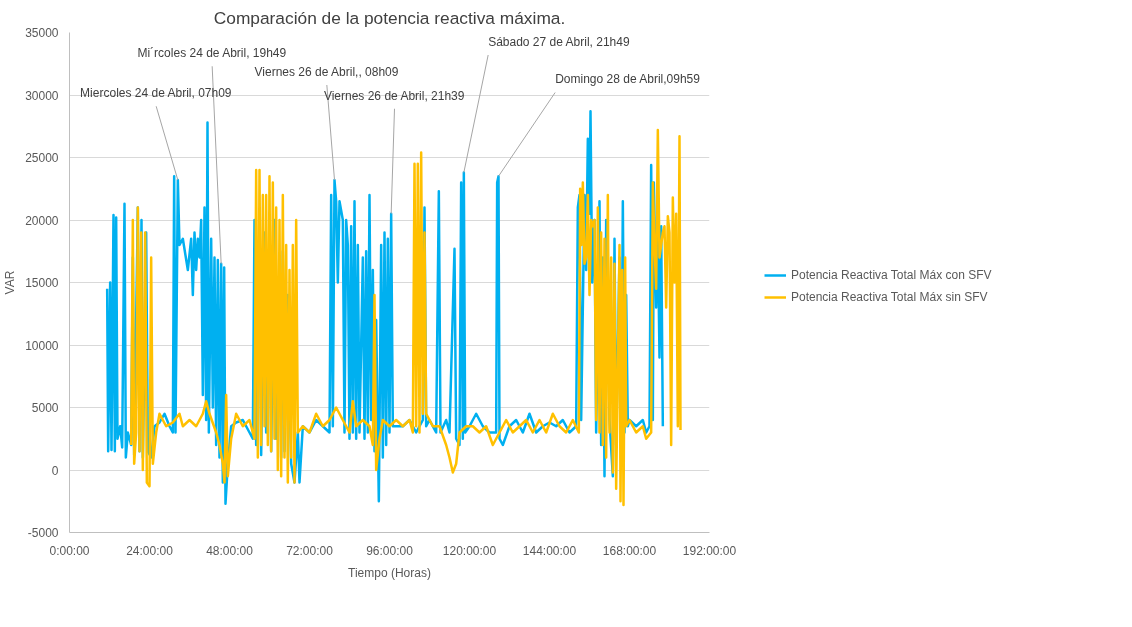 The width and height of the screenshot is (1132, 627). I want to click on y-tick-label: 25000, so click(42, 158).